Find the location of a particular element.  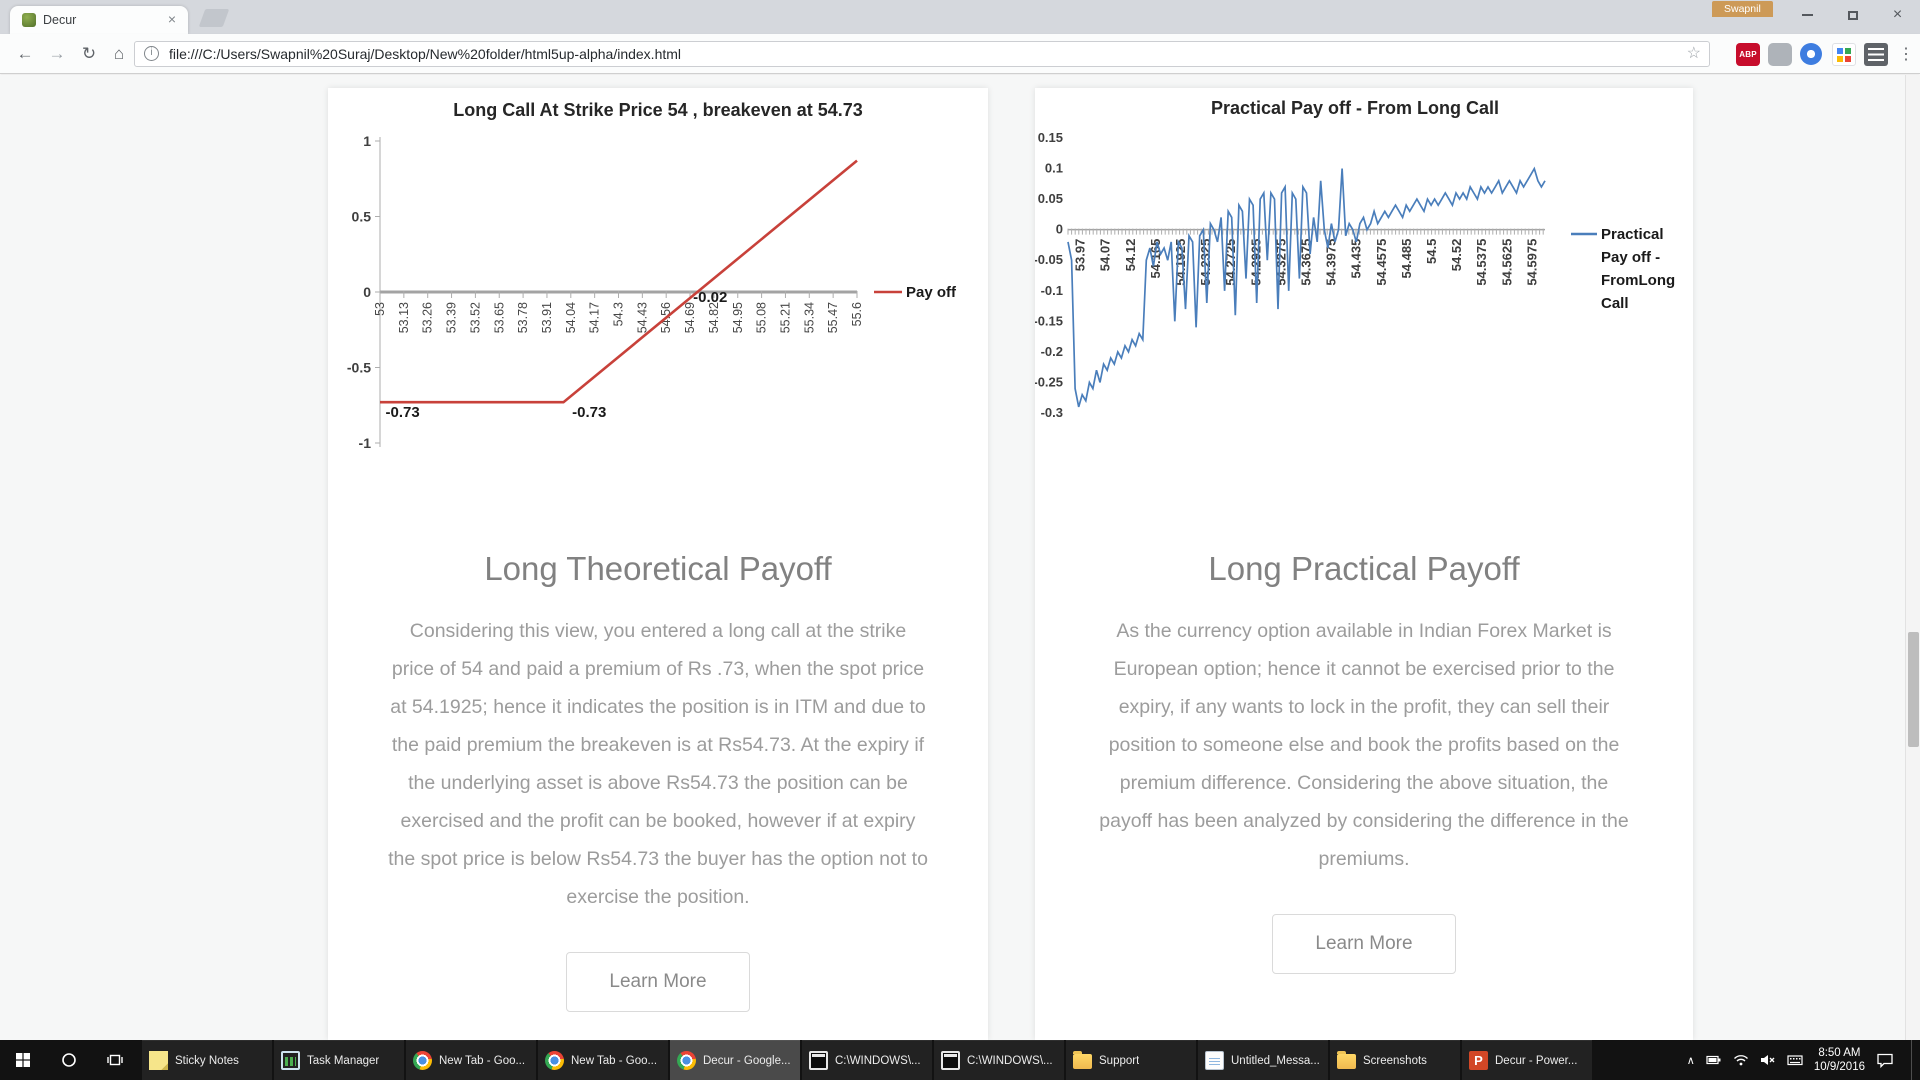

back-button: ← is located at coordinates (25, 53).